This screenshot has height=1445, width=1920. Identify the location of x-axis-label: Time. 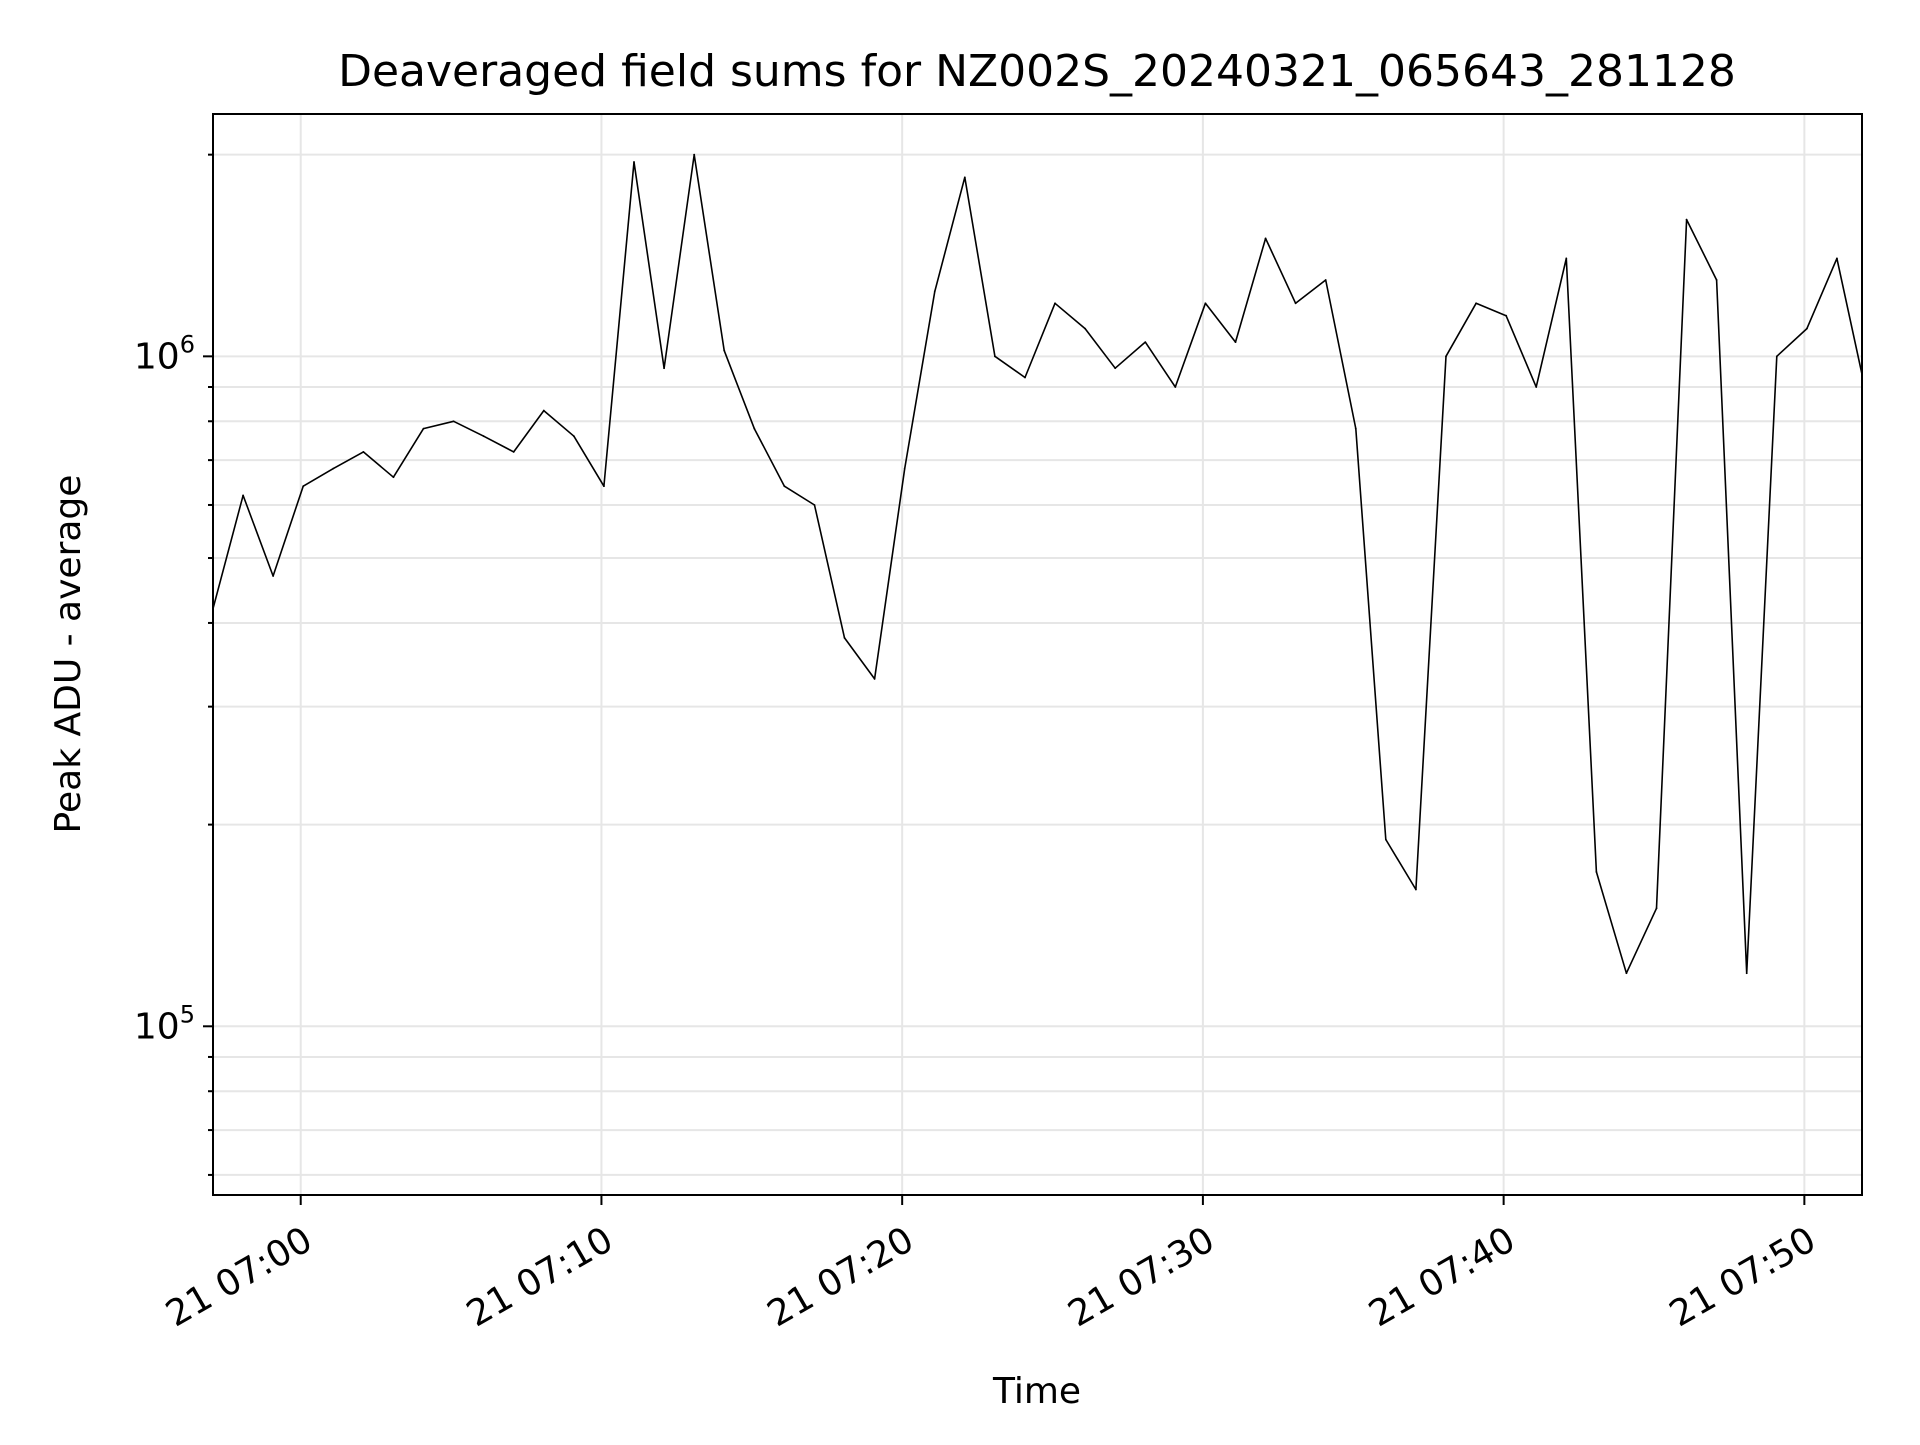
(1036, 1391).